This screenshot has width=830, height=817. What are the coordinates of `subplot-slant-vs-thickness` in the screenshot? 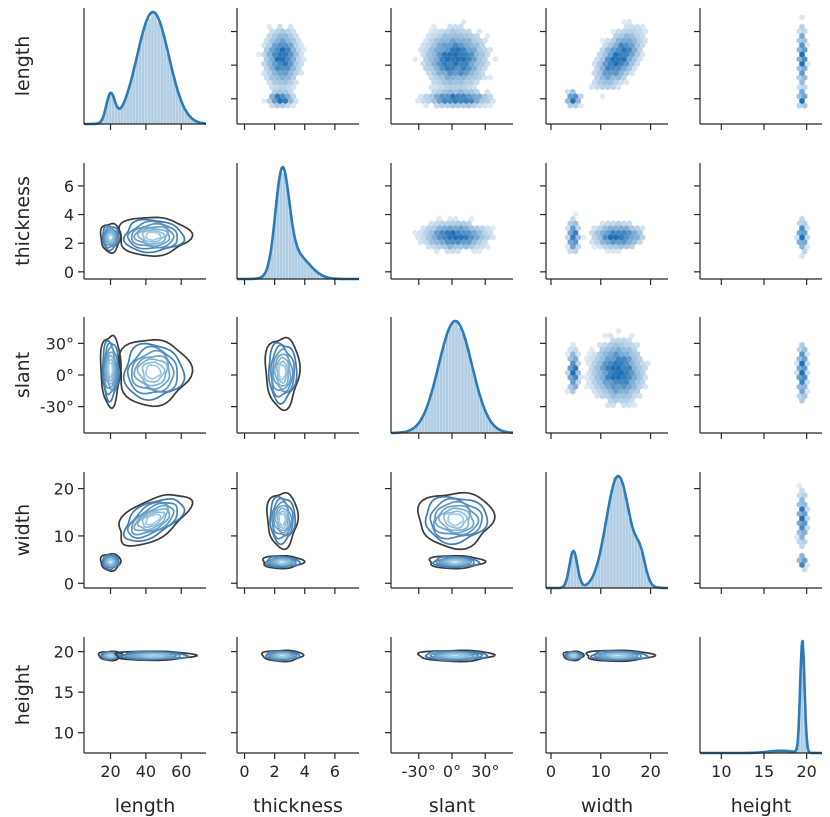 It's located at (295, 378).